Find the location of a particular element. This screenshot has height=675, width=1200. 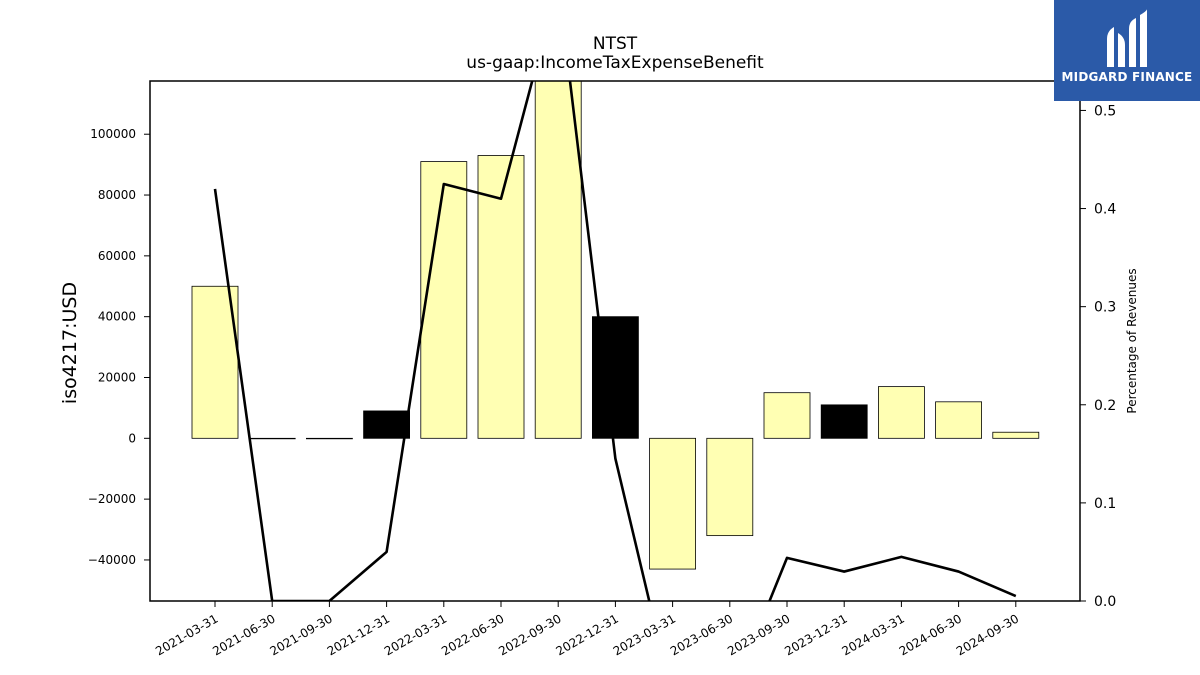

x-tick-label: 2023-09-30 is located at coordinates (758, 634).